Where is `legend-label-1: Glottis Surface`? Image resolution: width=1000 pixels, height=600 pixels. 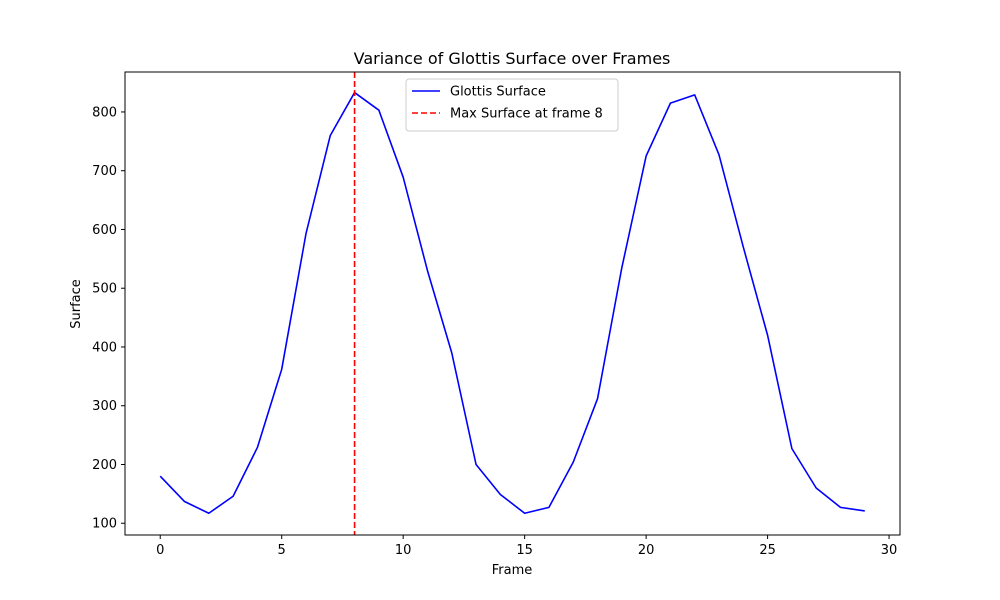 legend-label-1: Glottis Surface is located at coordinates (498, 92).